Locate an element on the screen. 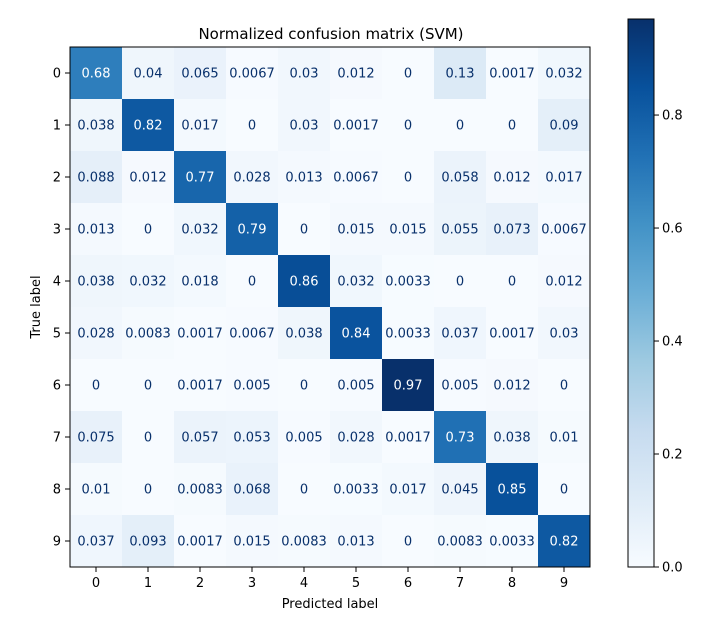 This screenshot has height=632, width=708. cell-value-label: 0.01 is located at coordinates (96, 490).